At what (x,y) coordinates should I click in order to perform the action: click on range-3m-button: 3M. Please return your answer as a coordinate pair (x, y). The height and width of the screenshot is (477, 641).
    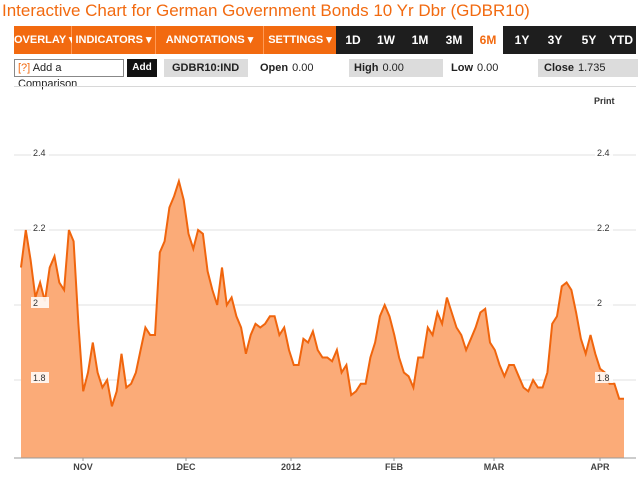
    Looking at the image, I should click on (454, 40).